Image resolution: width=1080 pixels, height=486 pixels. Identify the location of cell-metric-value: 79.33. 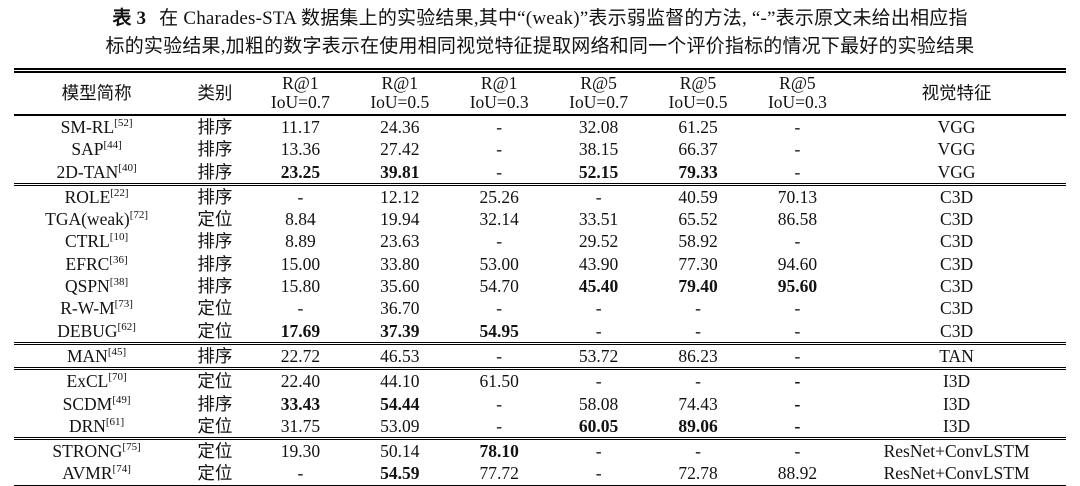
(698, 173).